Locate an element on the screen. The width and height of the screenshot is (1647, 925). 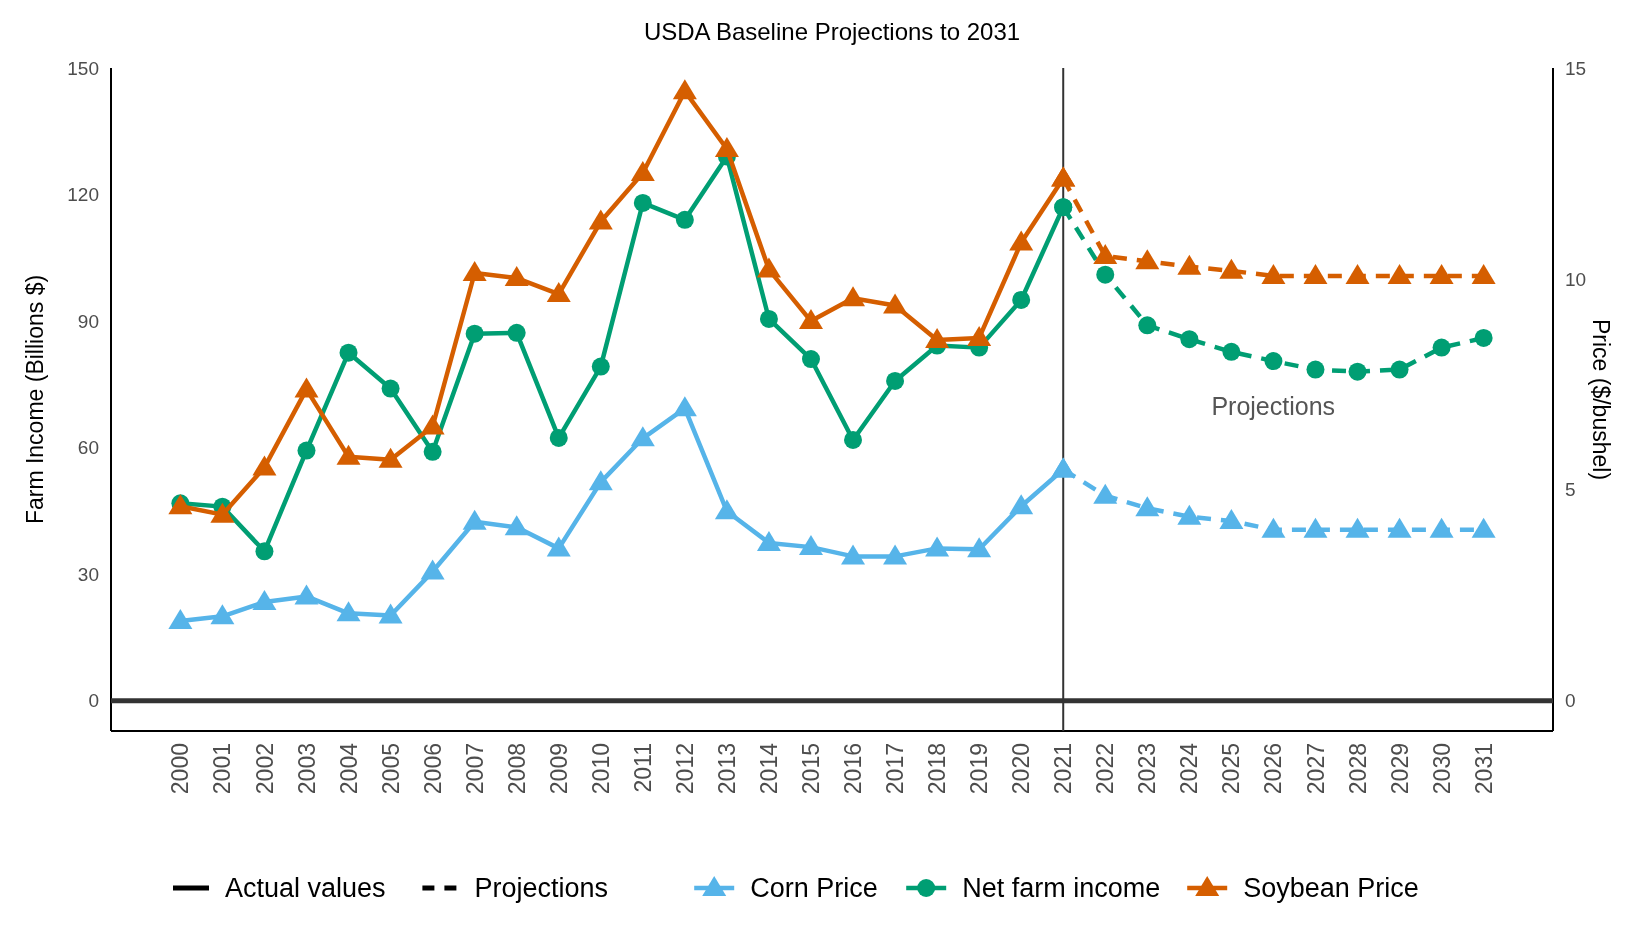
x-tick-label: 2006 is located at coordinates (432, 769).